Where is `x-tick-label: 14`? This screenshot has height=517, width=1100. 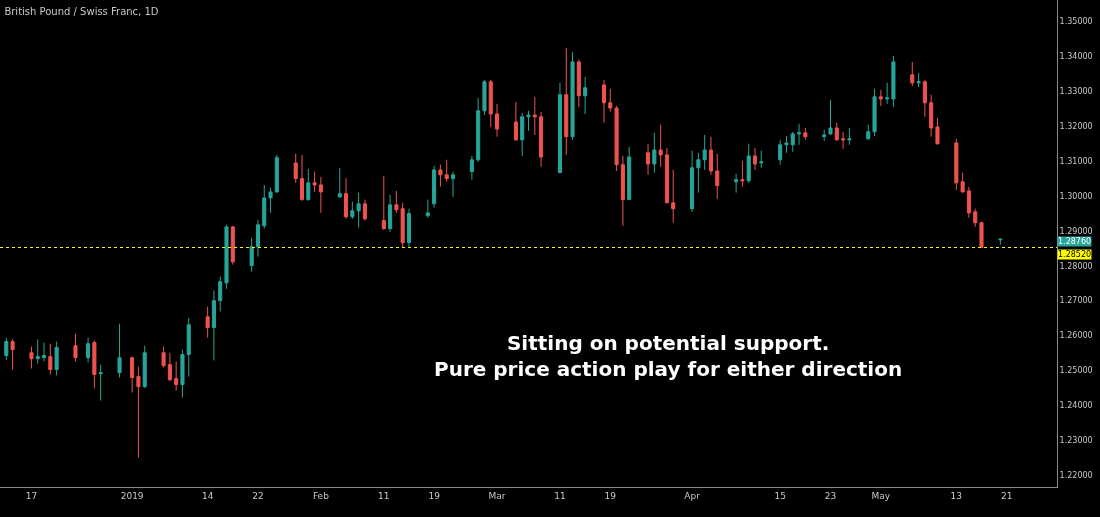
x-tick-label: 14 is located at coordinates (207, 495).